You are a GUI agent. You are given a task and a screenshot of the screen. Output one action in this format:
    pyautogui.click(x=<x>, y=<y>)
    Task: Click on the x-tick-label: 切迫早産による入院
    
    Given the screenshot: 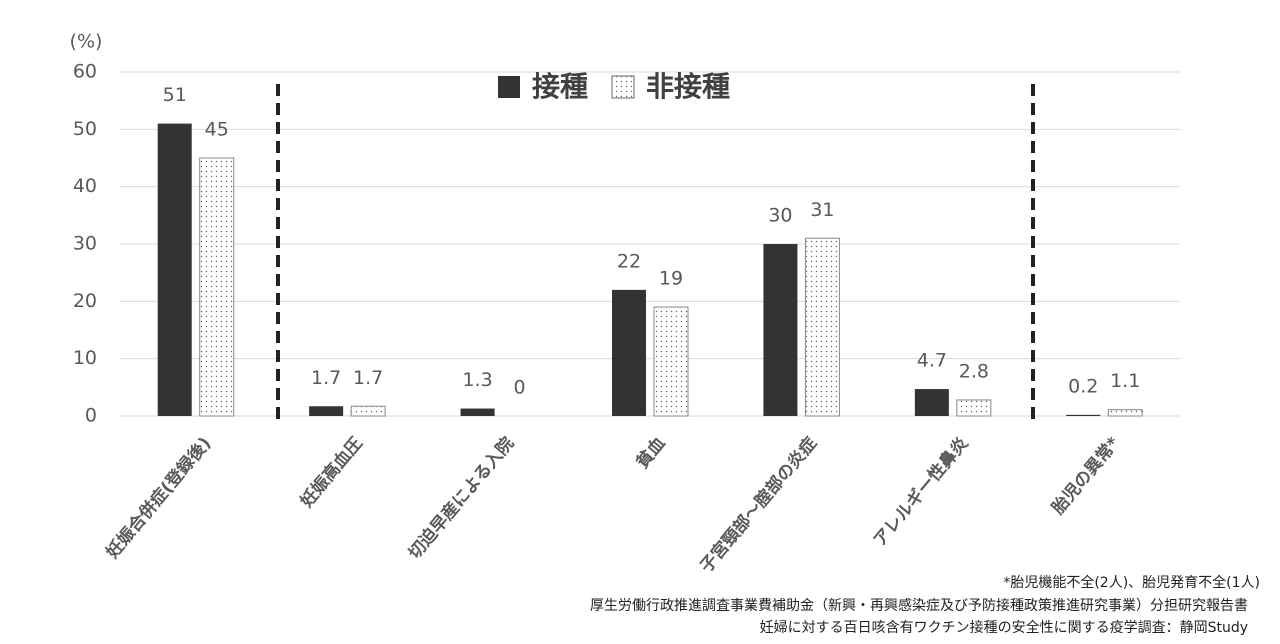 What is the action you would take?
    pyautogui.click(x=461, y=498)
    